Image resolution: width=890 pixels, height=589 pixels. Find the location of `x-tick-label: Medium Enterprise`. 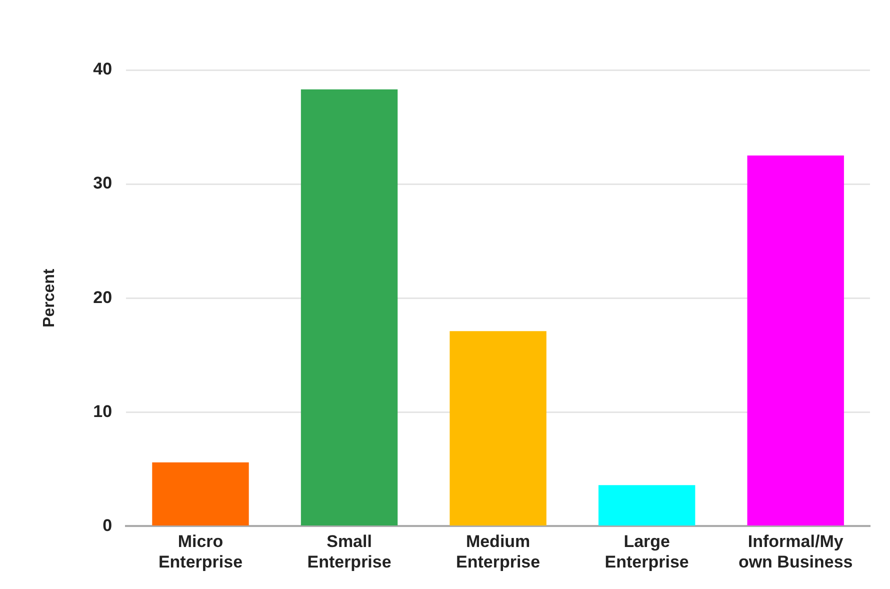

x-tick-label: Medium Enterprise is located at coordinates (498, 552).